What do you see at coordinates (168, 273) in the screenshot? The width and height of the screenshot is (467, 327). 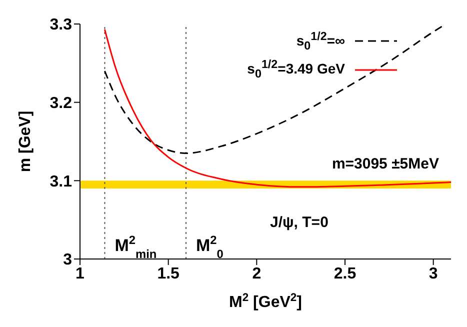 I see `x-tick-label: 1.5` at bounding box center [168, 273].